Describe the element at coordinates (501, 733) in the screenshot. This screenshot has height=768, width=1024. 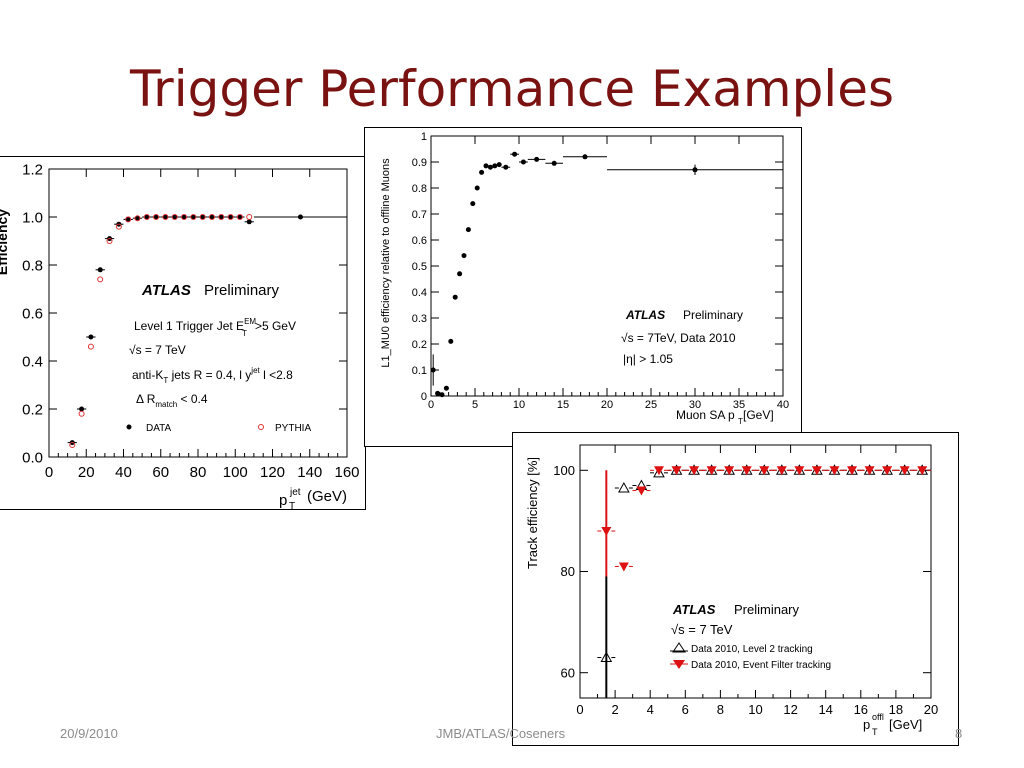
I see `footer-center: JMB/ATLAS/Coseners` at that location.